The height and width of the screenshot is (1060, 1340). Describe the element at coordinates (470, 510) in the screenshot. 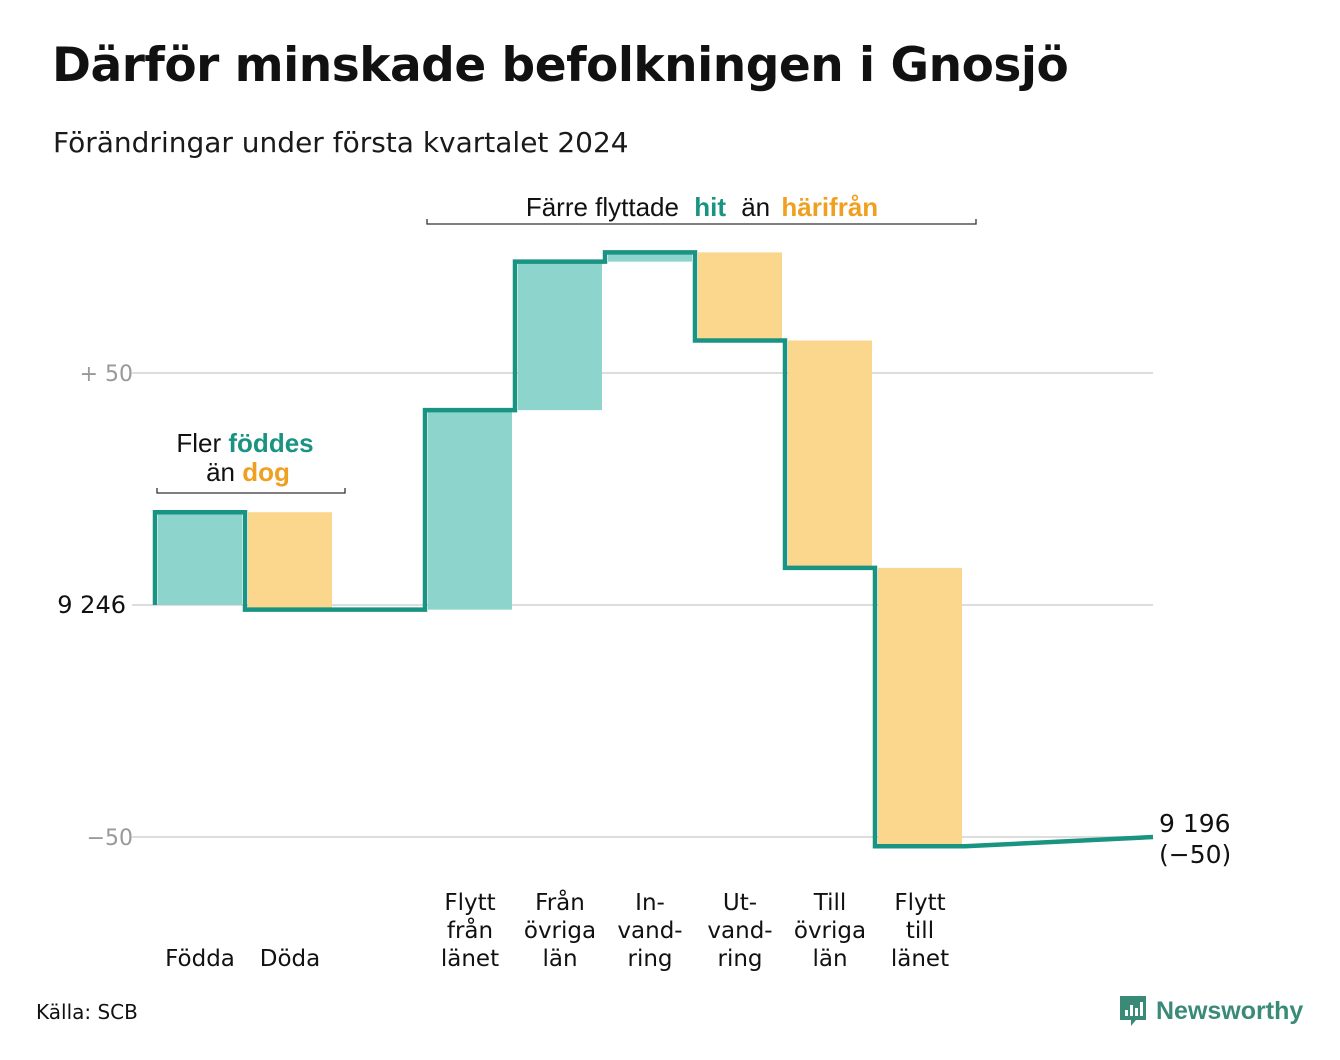

I see `bar-flytt-från-länet` at that location.